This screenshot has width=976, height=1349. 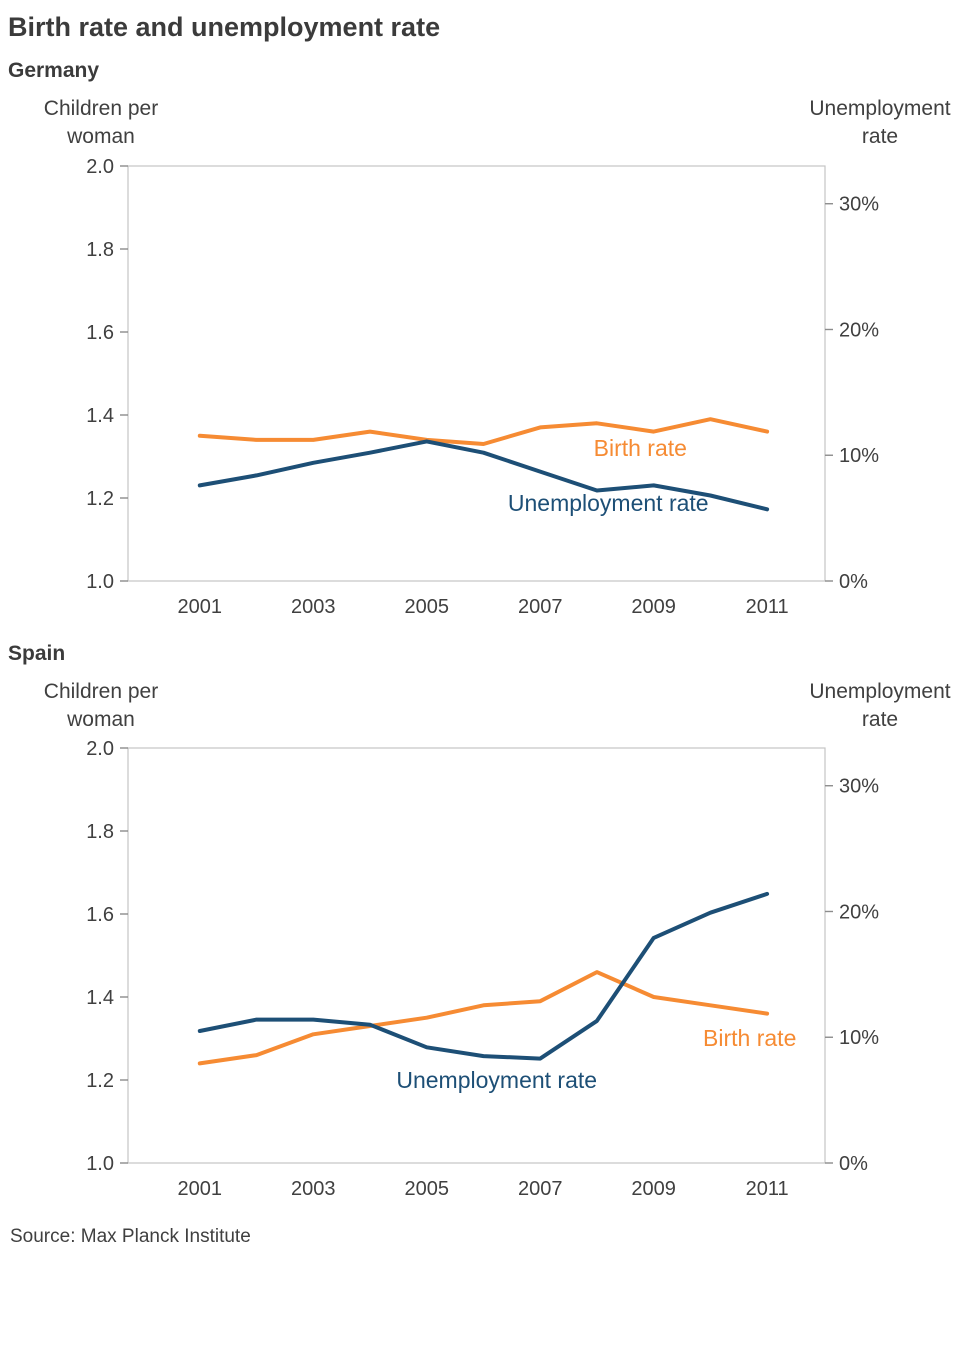 What do you see at coordinates (130, 1237) in the screenshot?
I see `source-note: Source: Max Planck Institute` at bounding box center [130, 1237].